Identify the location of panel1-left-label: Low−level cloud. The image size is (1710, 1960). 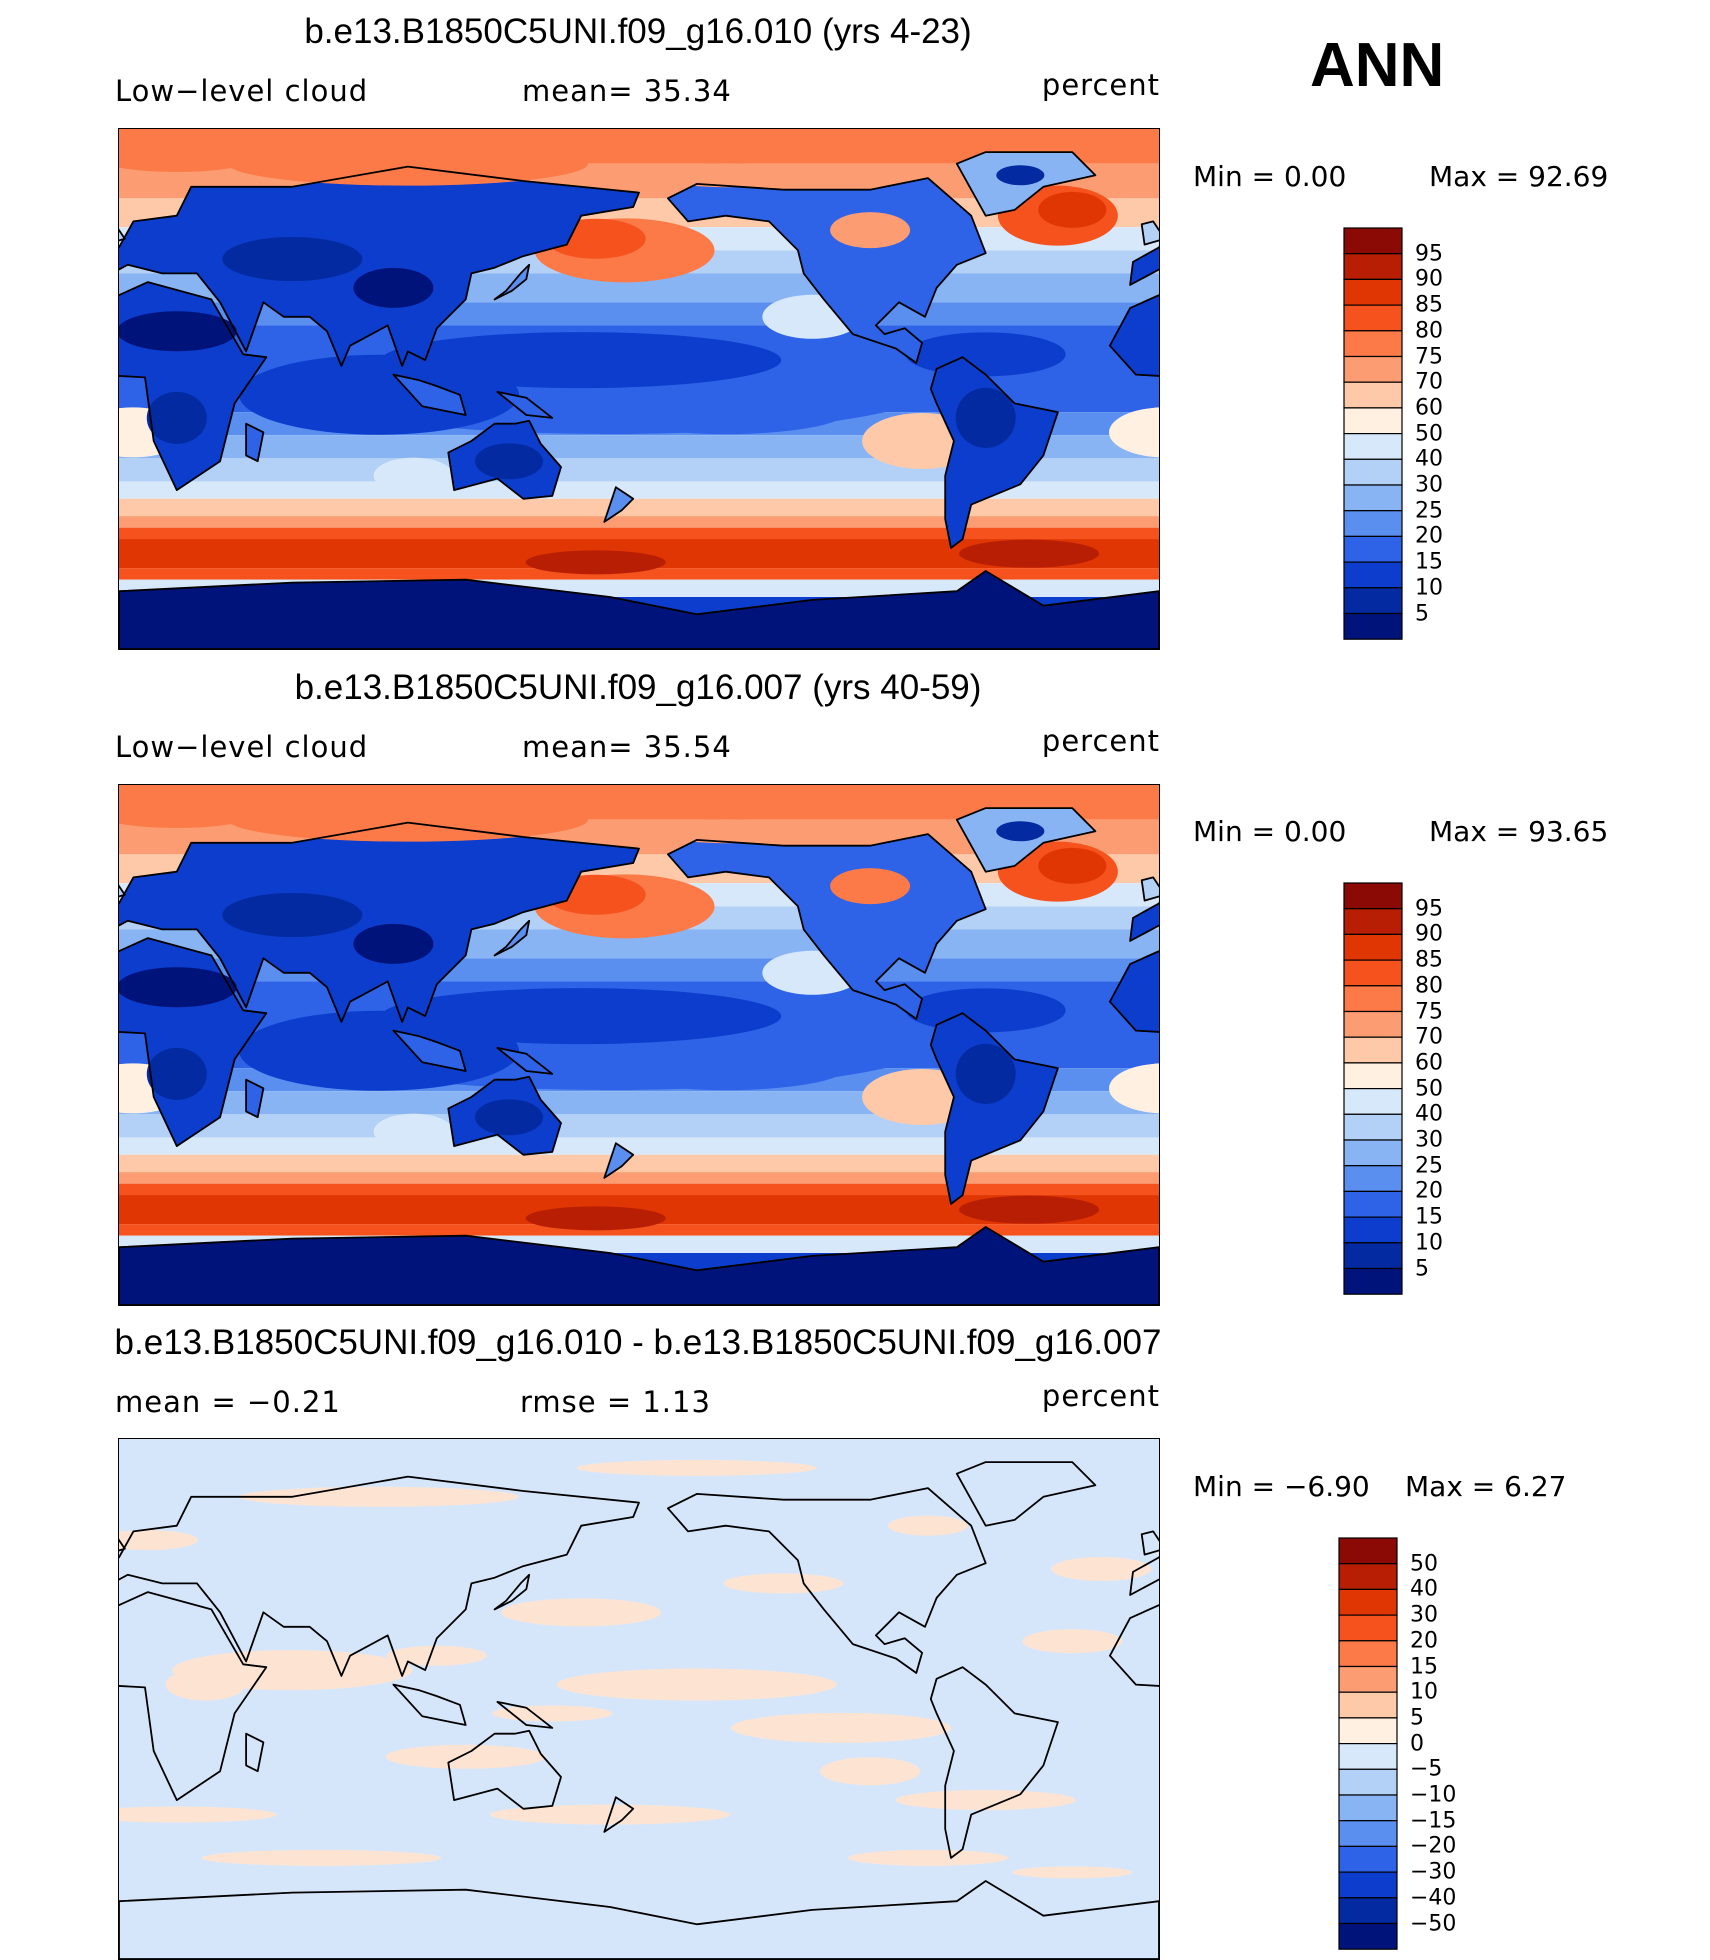
(242, 91).